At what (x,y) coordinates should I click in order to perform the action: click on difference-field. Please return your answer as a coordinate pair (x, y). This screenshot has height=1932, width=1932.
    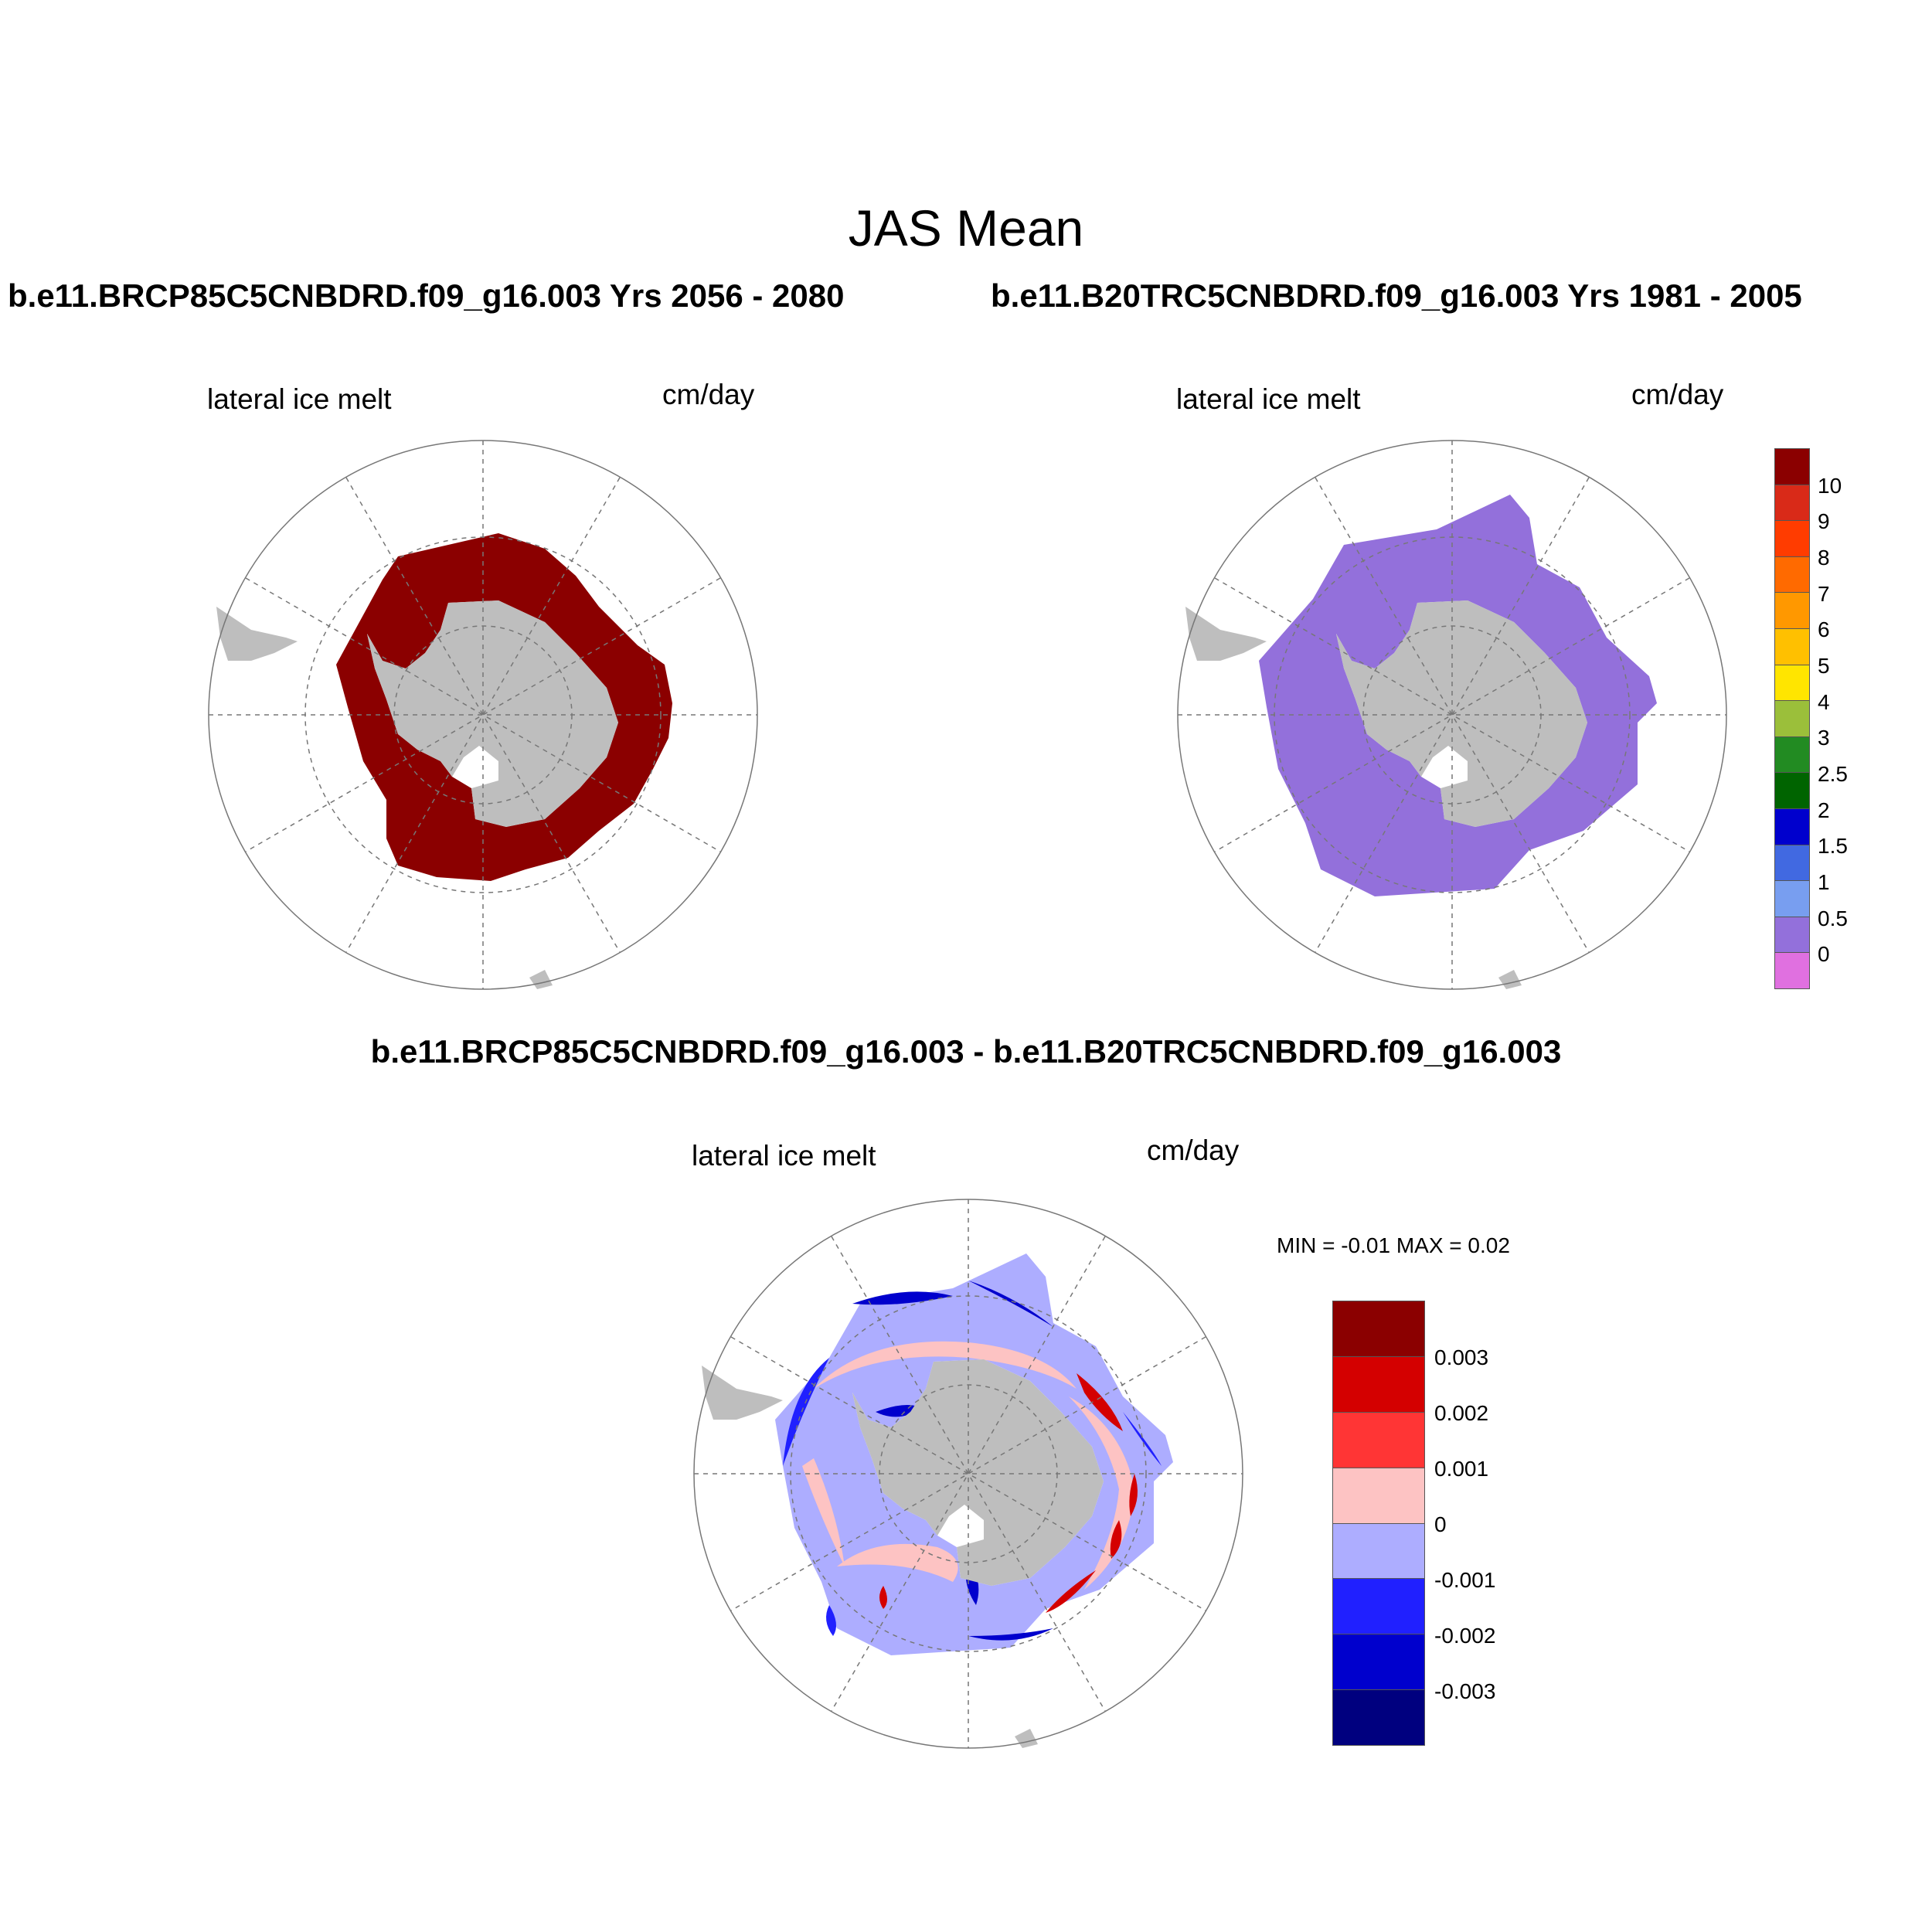
    Looking at the image, I should click on (974, 1454).